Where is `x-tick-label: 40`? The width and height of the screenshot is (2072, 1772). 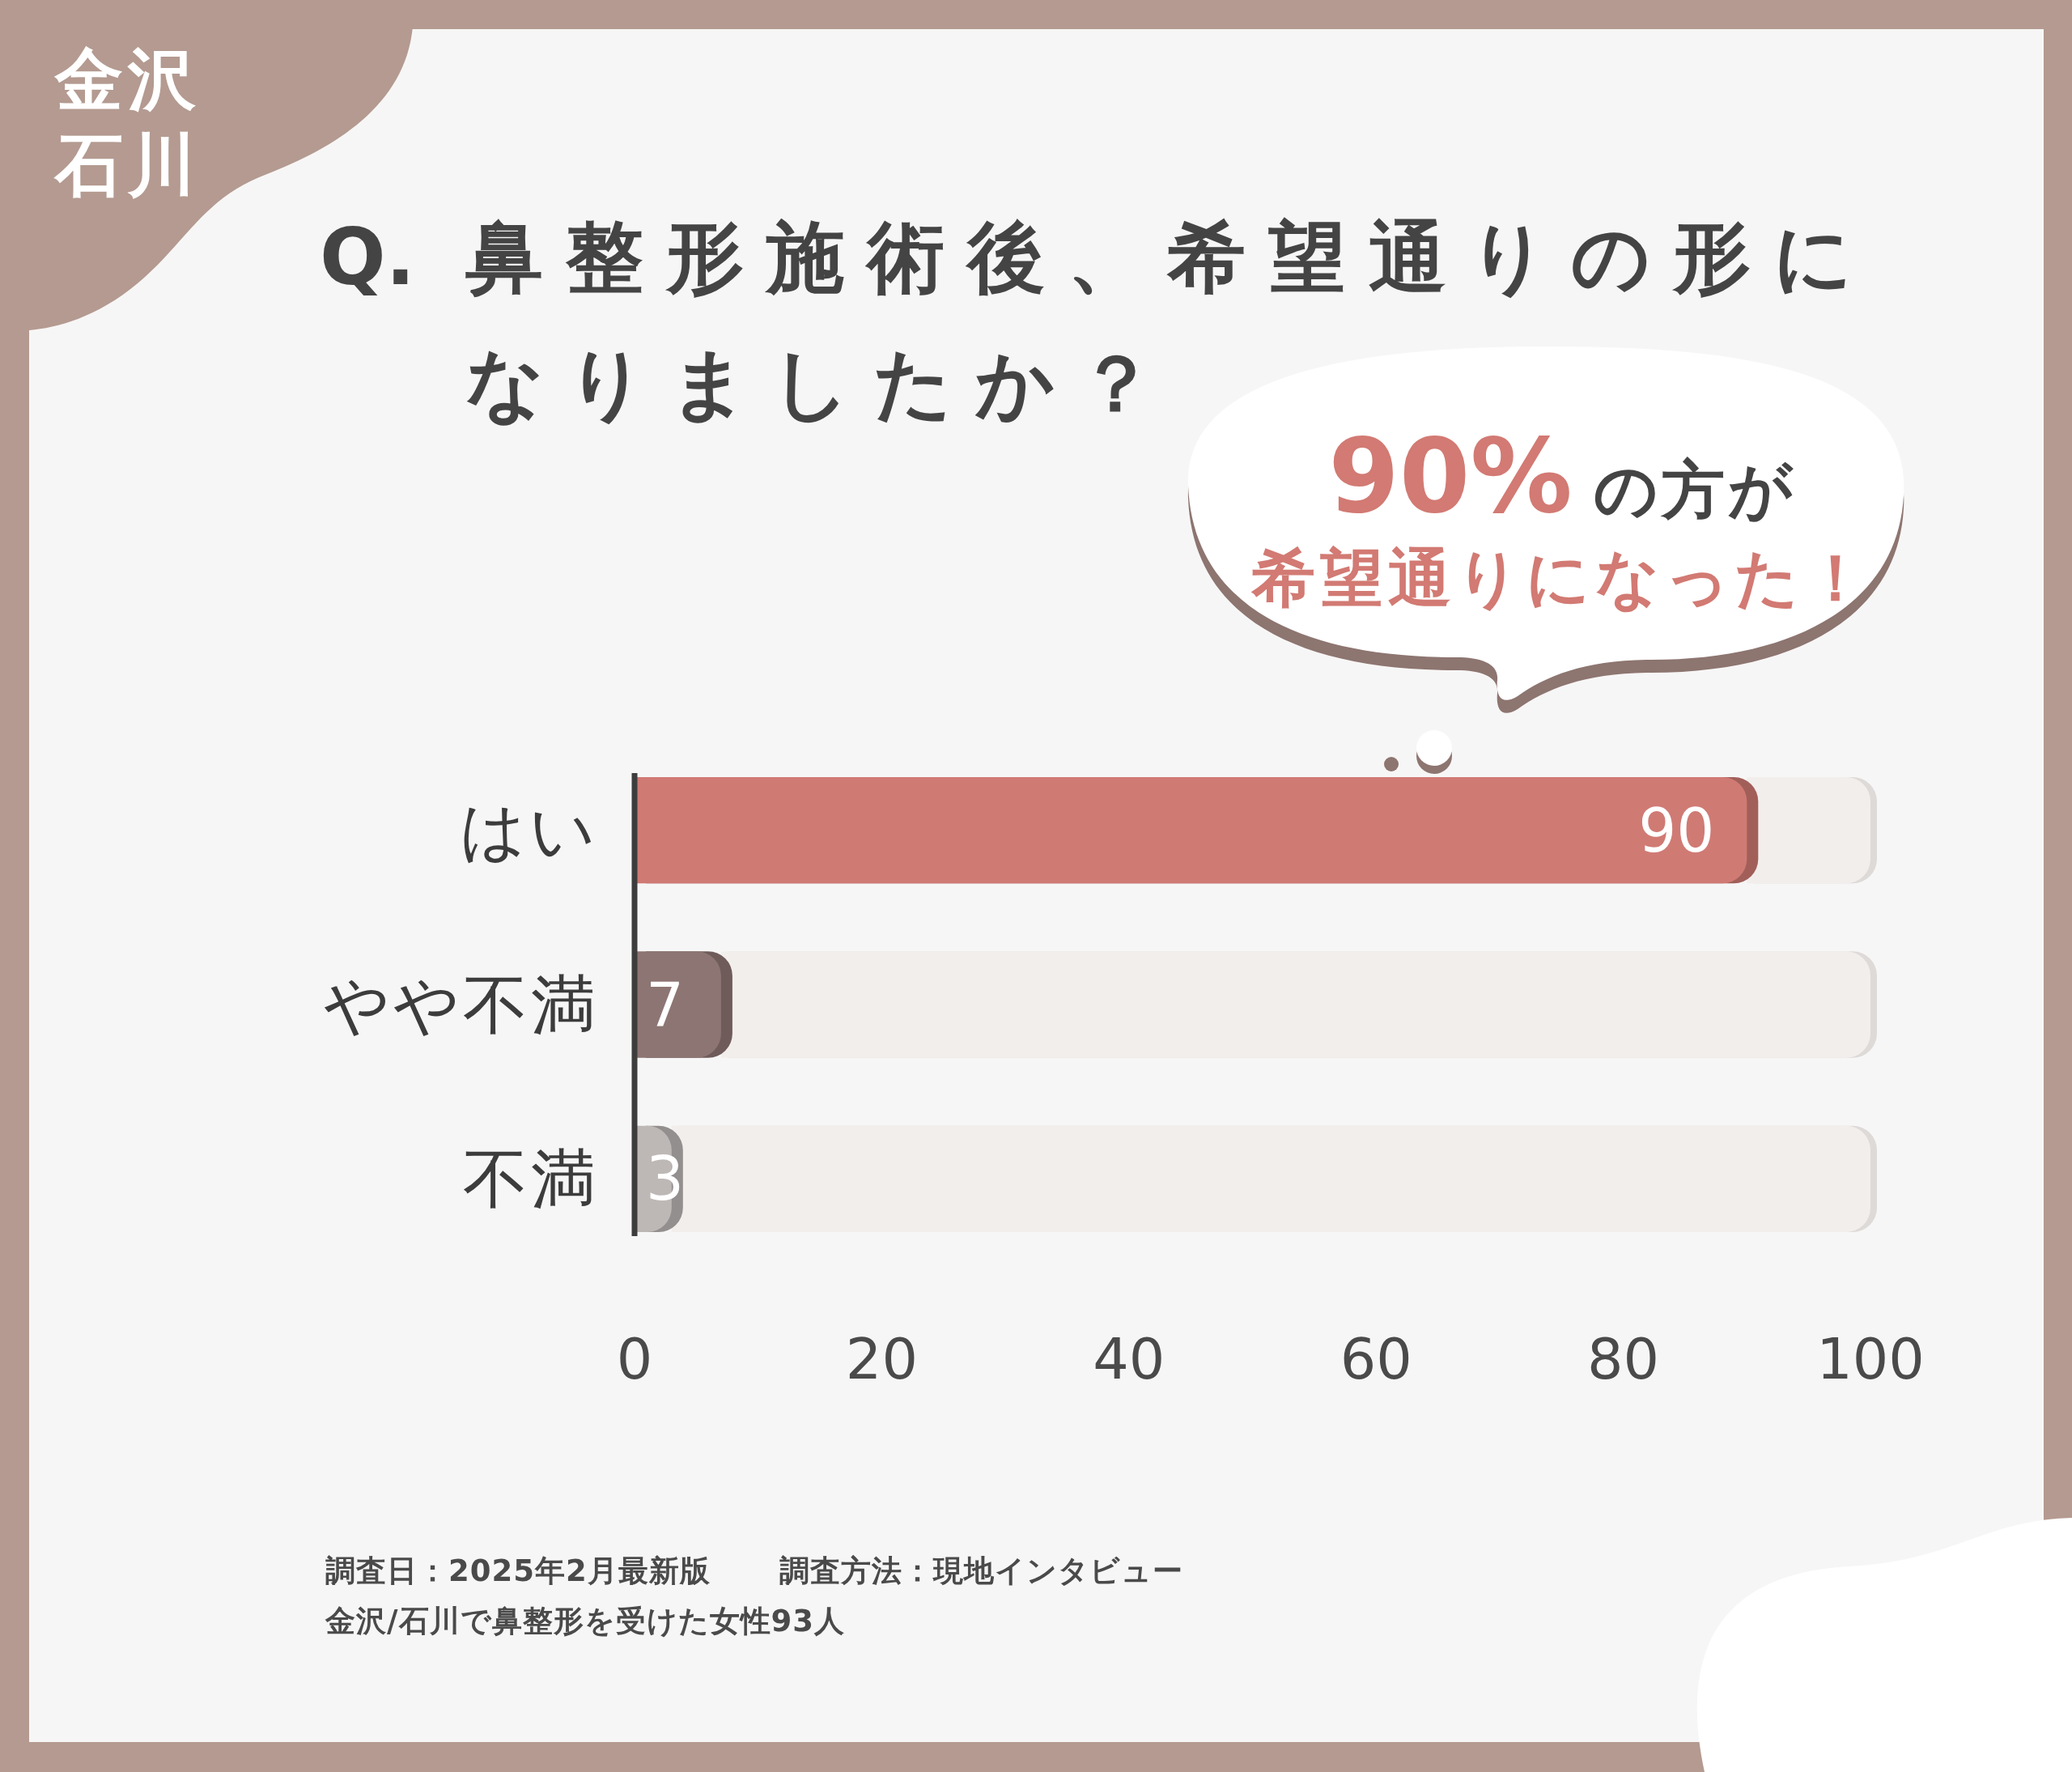 x-tick-label: 40 is located at coordinates (1129, 1359).